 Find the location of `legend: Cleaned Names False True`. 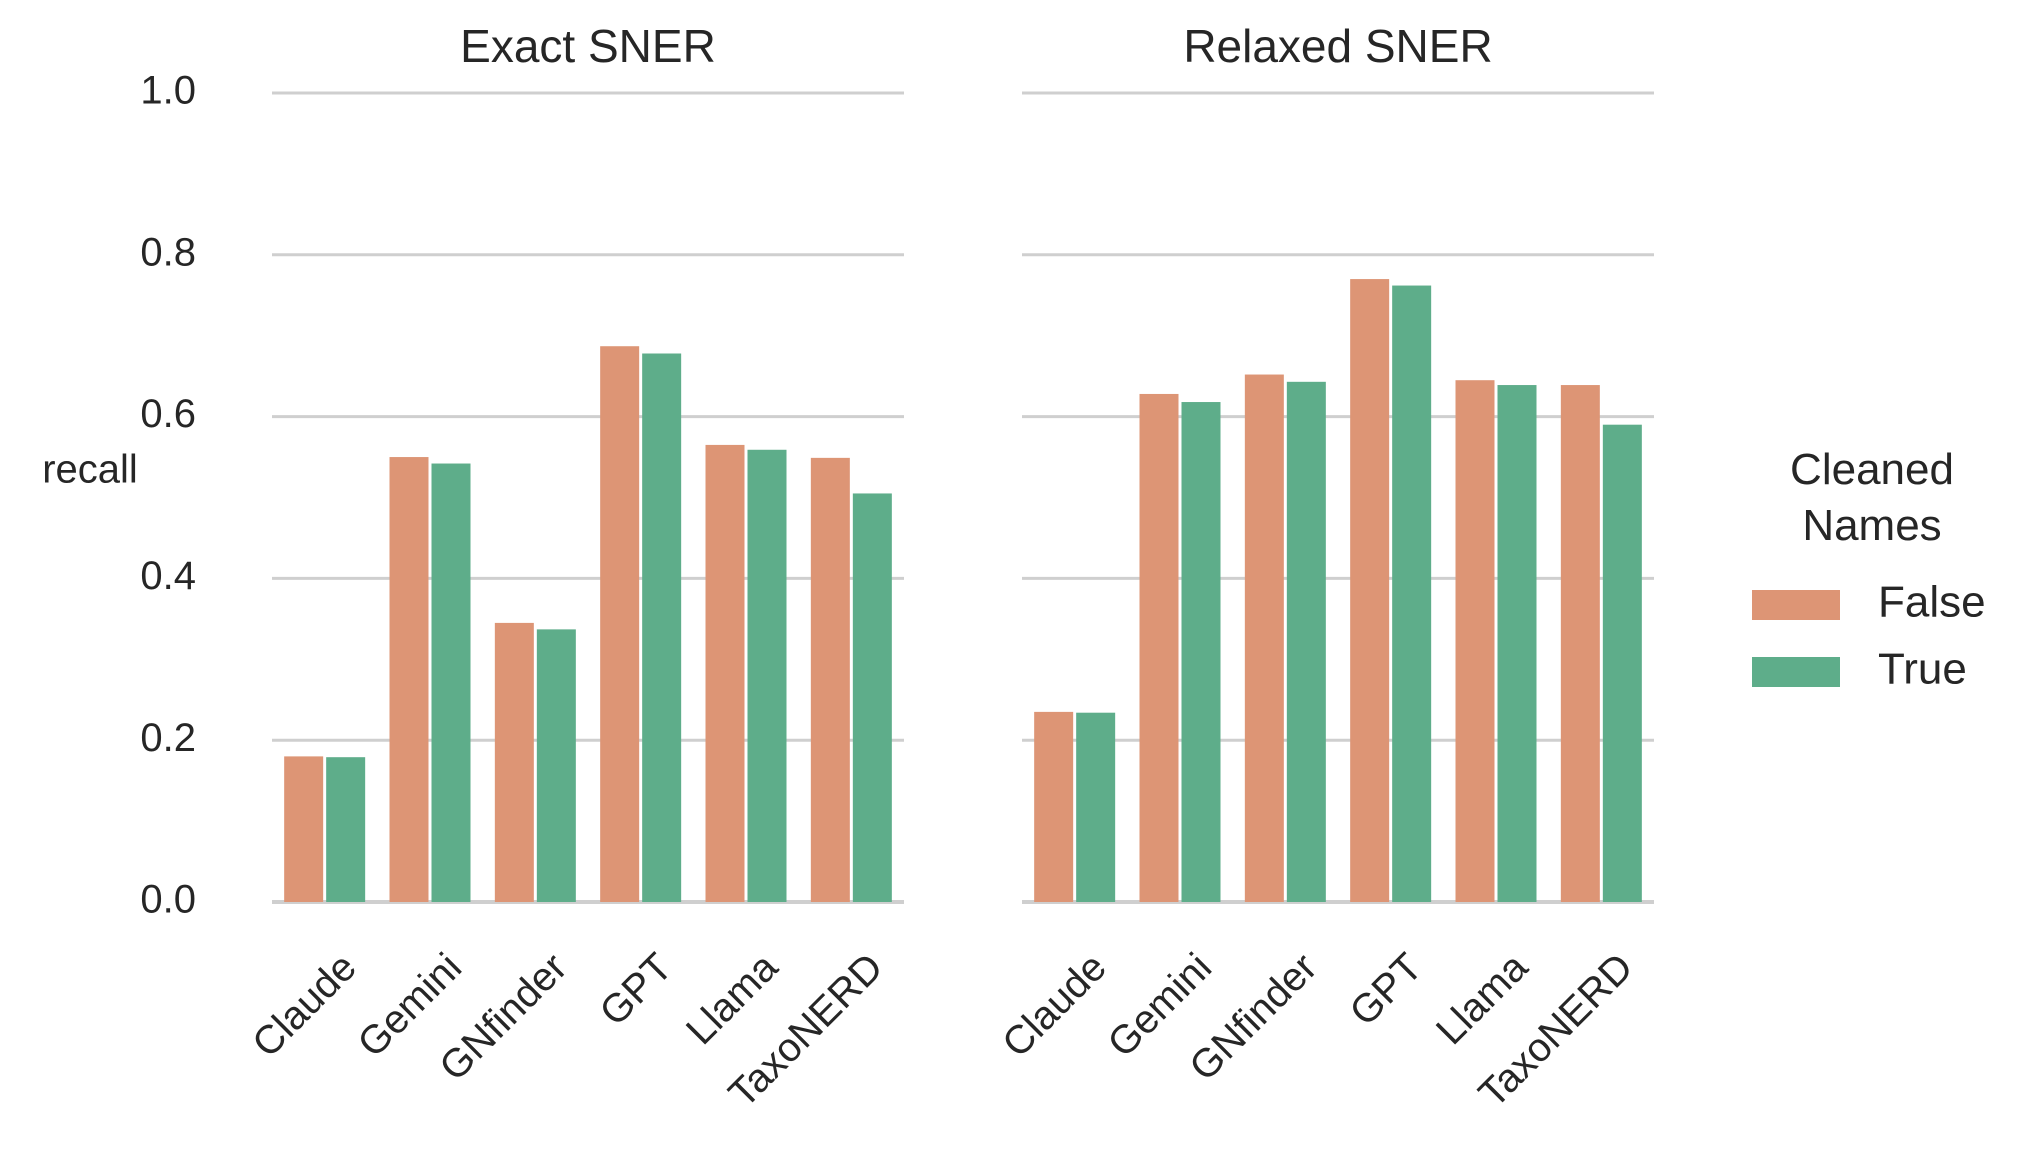

legend: Cleaned Names False True is located at coordinates (1869, 569).